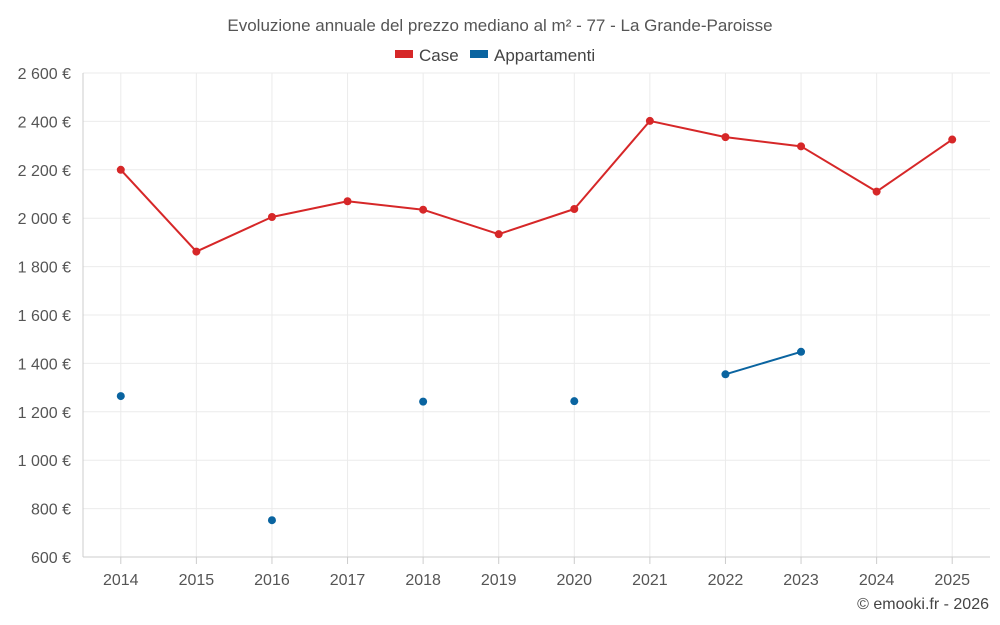  I want to click on y-tick-label: 2 600 €, so click(44, 74).